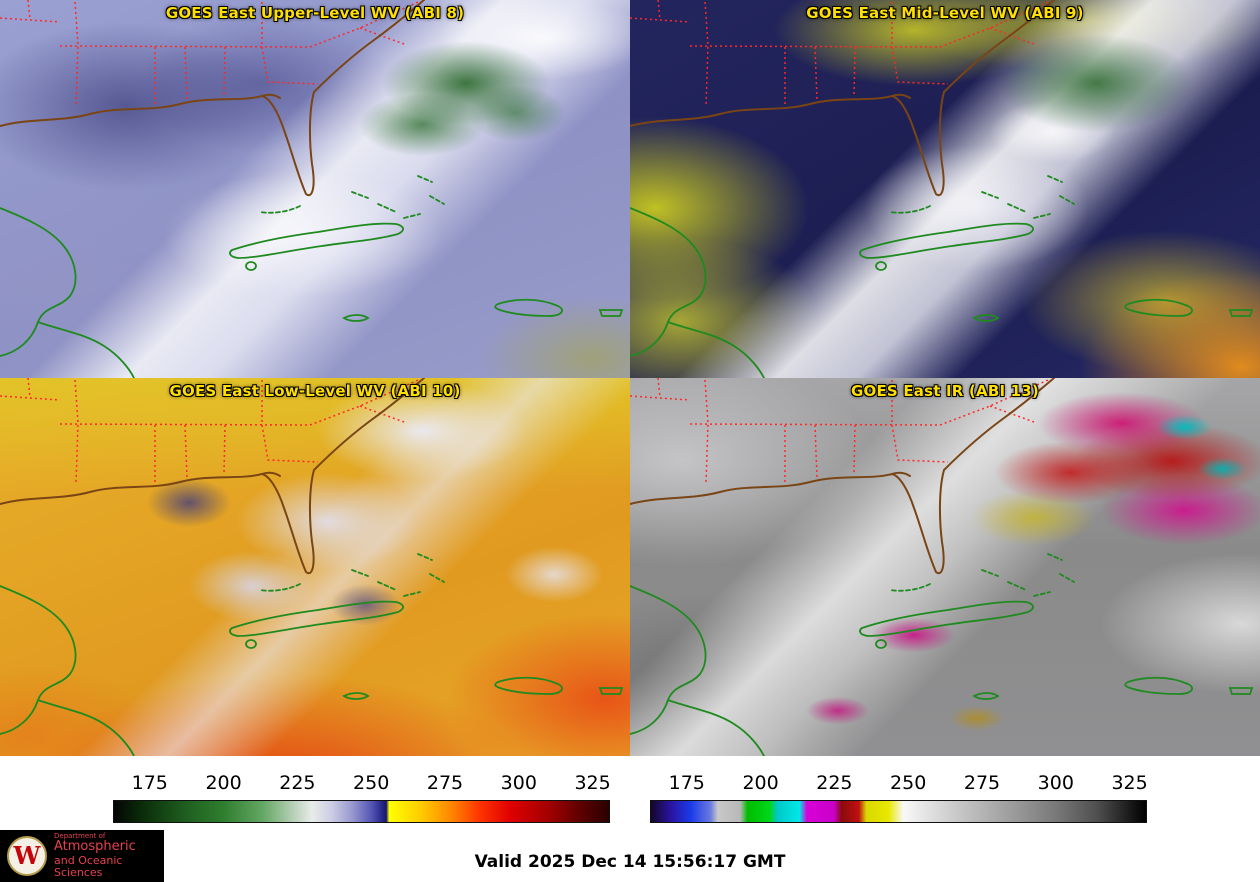 Image resolution: width=1260 pixels, height=882 pixels. I want to click on ir-colorbar-group: 175 200 225 250 275 300 325, so click(899, 791).